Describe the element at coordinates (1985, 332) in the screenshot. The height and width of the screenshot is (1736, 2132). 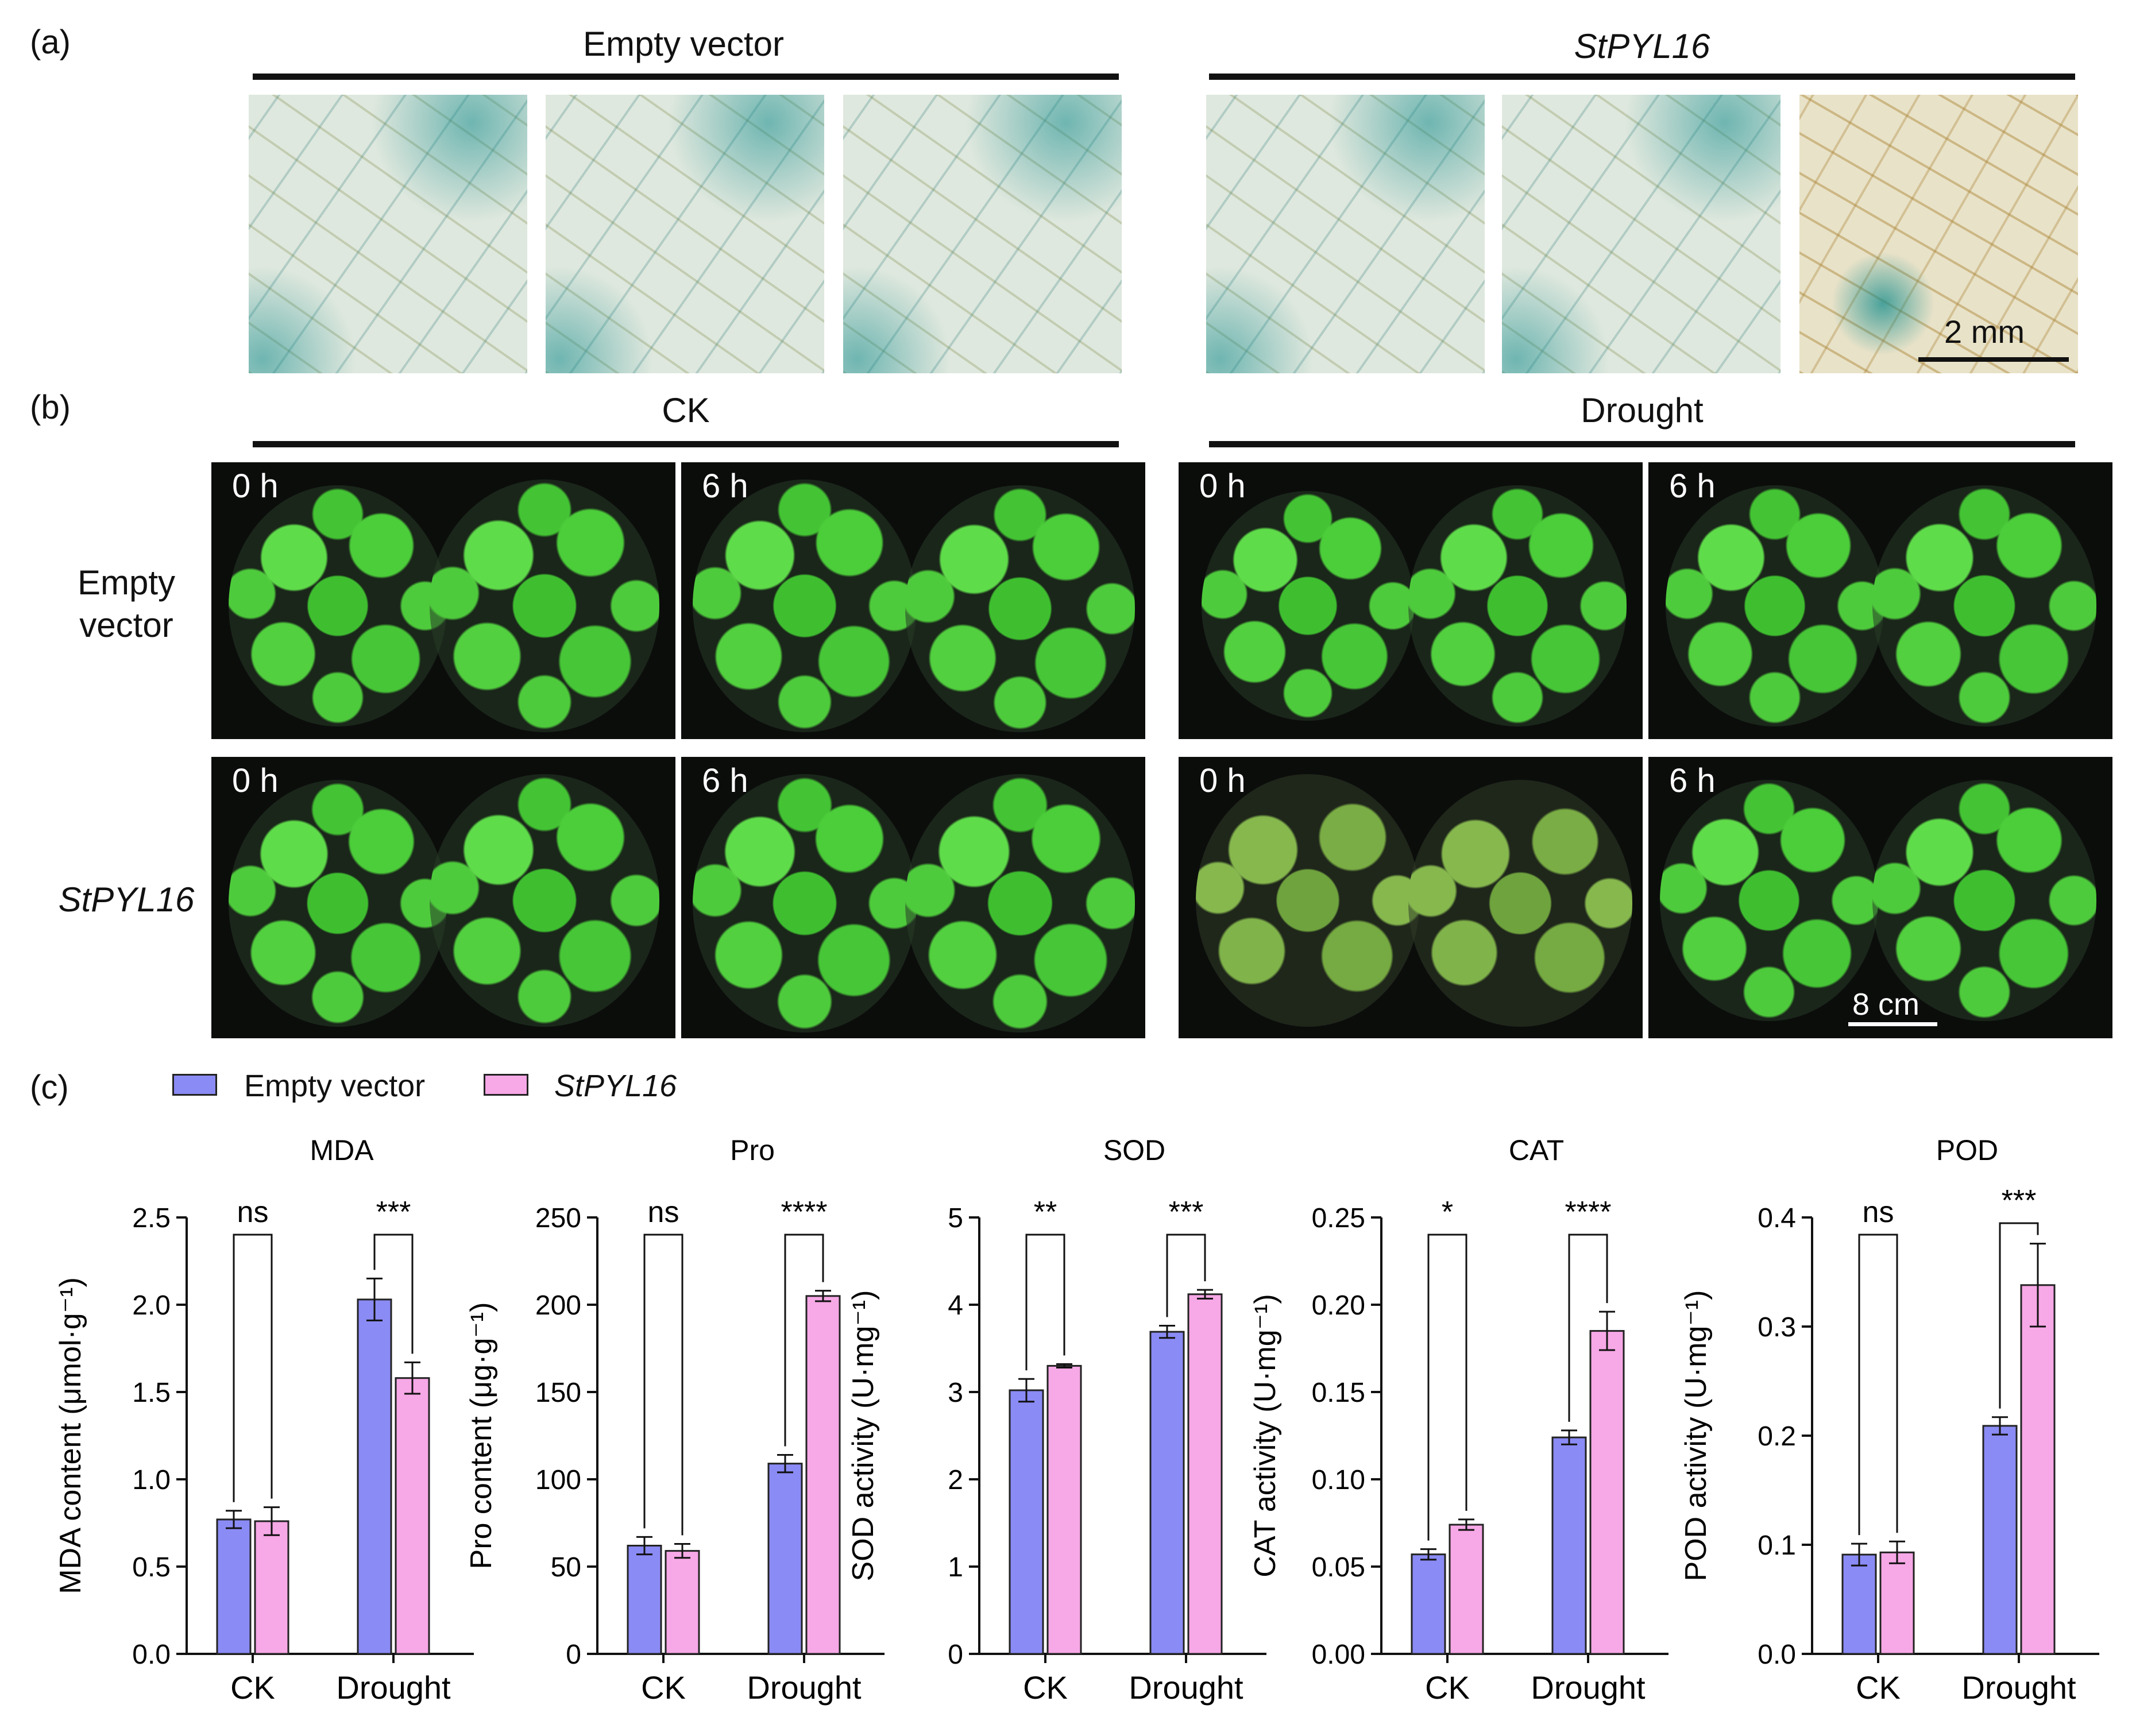
I see `scale-bar-2mm-text: 2 mm` at that location.